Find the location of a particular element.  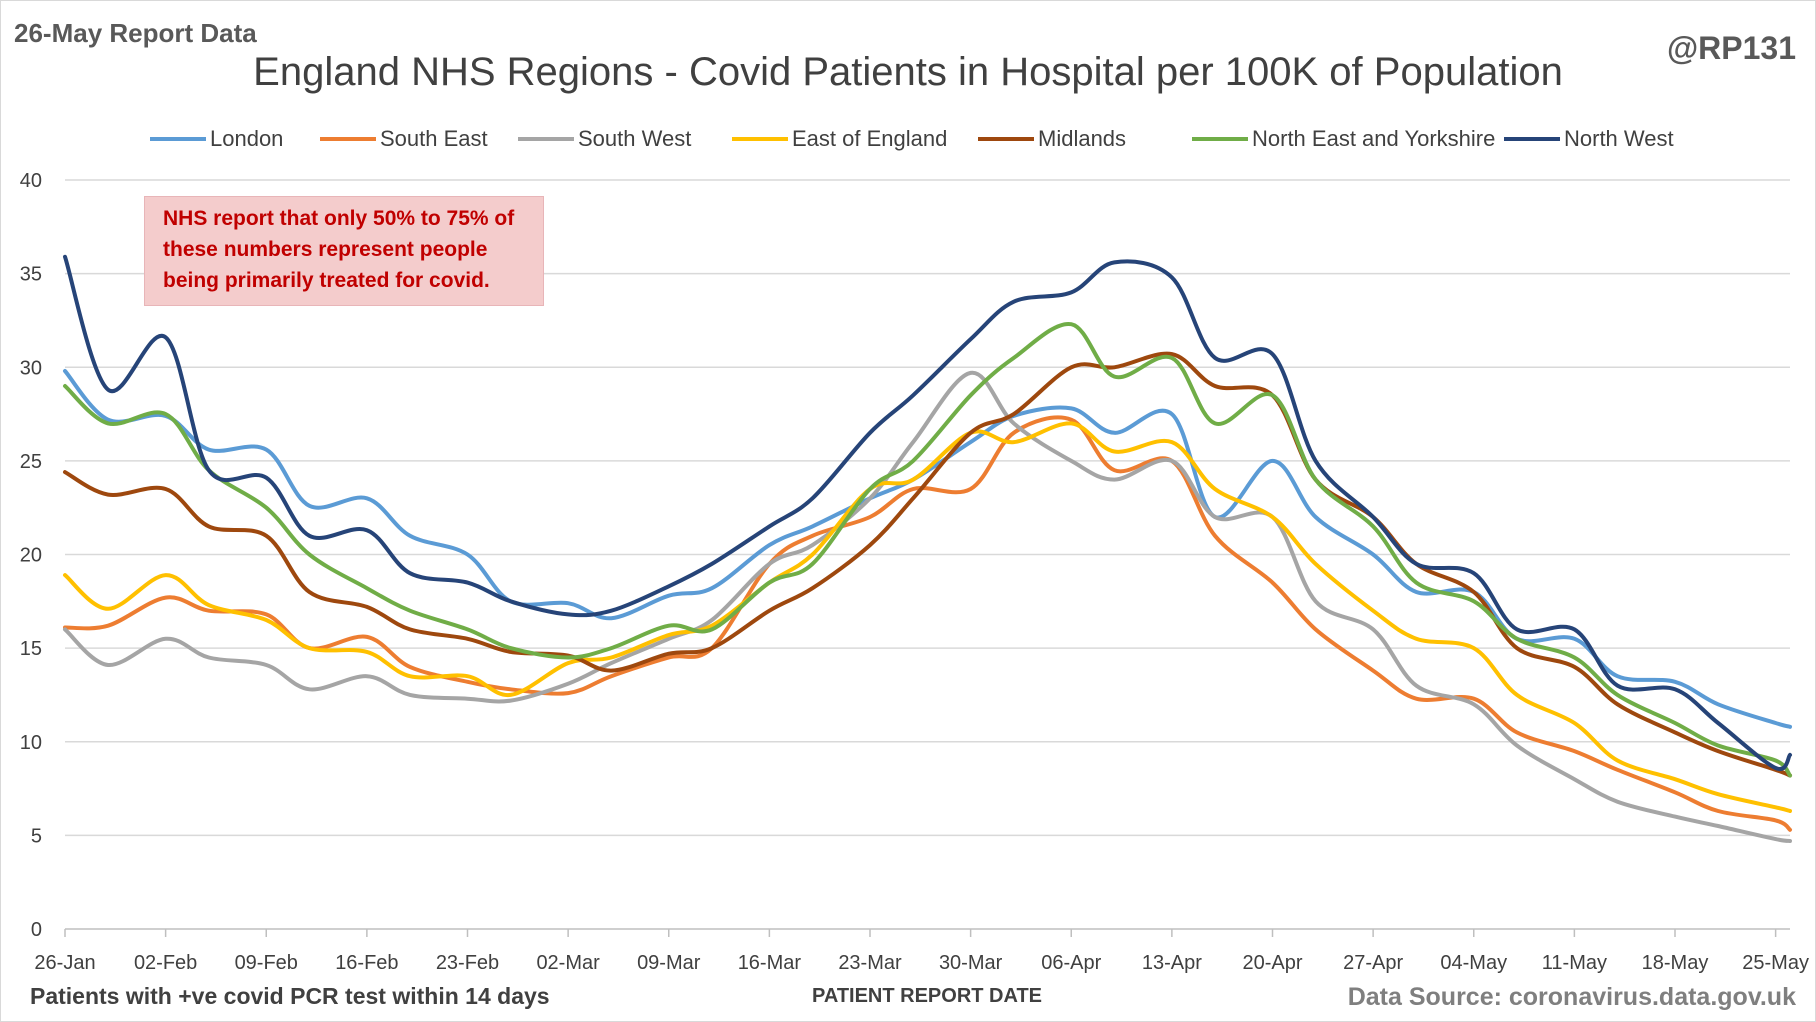

data-source: Data Source: coronavirus.data.gov.uk is located at coordinates (1571, 997).